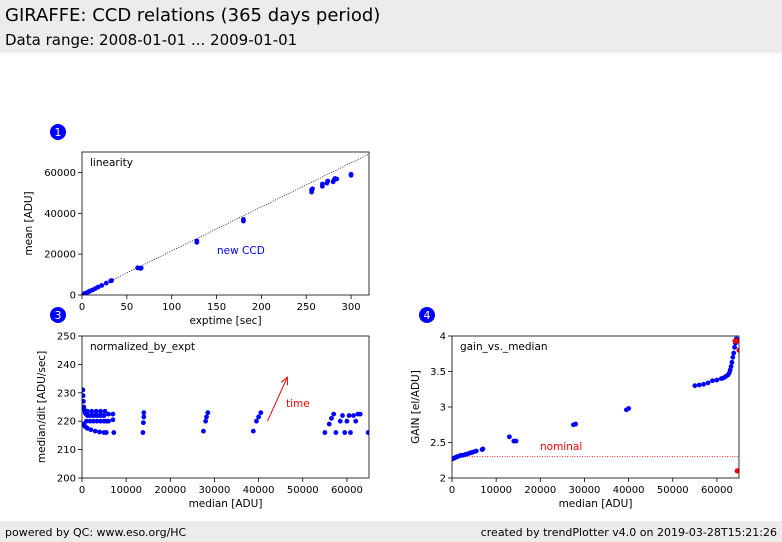  Describe the element at coordinates (277, 399) in the screenshot. I see `time-arrow-shaft` at that location.